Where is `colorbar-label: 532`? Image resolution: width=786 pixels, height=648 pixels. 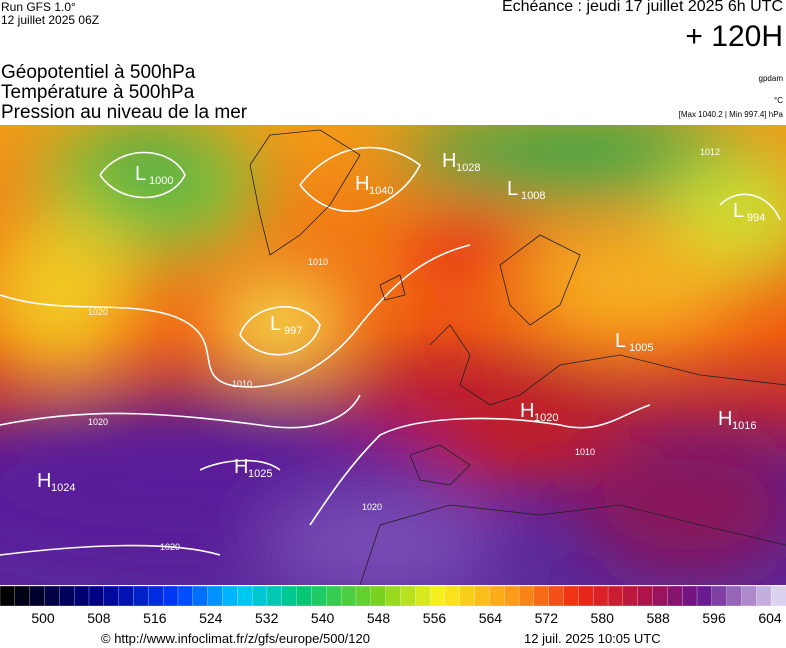
colorbar-label: 532 is located at coordinates (267, 618).